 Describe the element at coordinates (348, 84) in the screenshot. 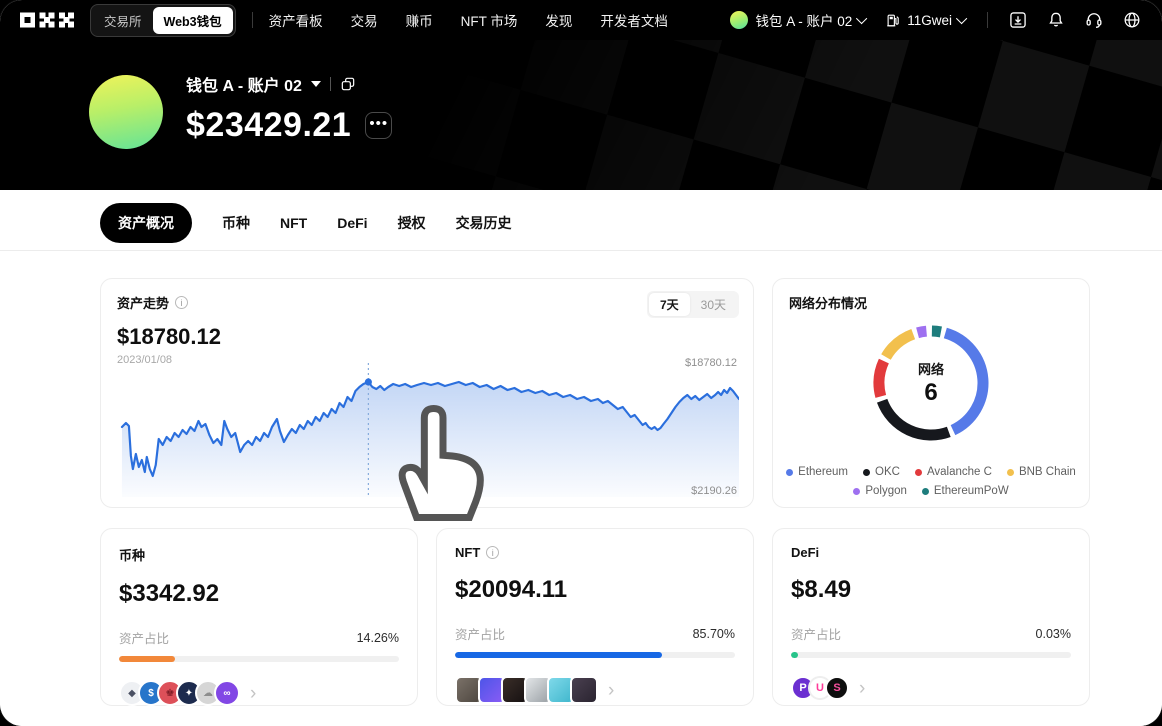

I see `copy-address-icon` at that location.